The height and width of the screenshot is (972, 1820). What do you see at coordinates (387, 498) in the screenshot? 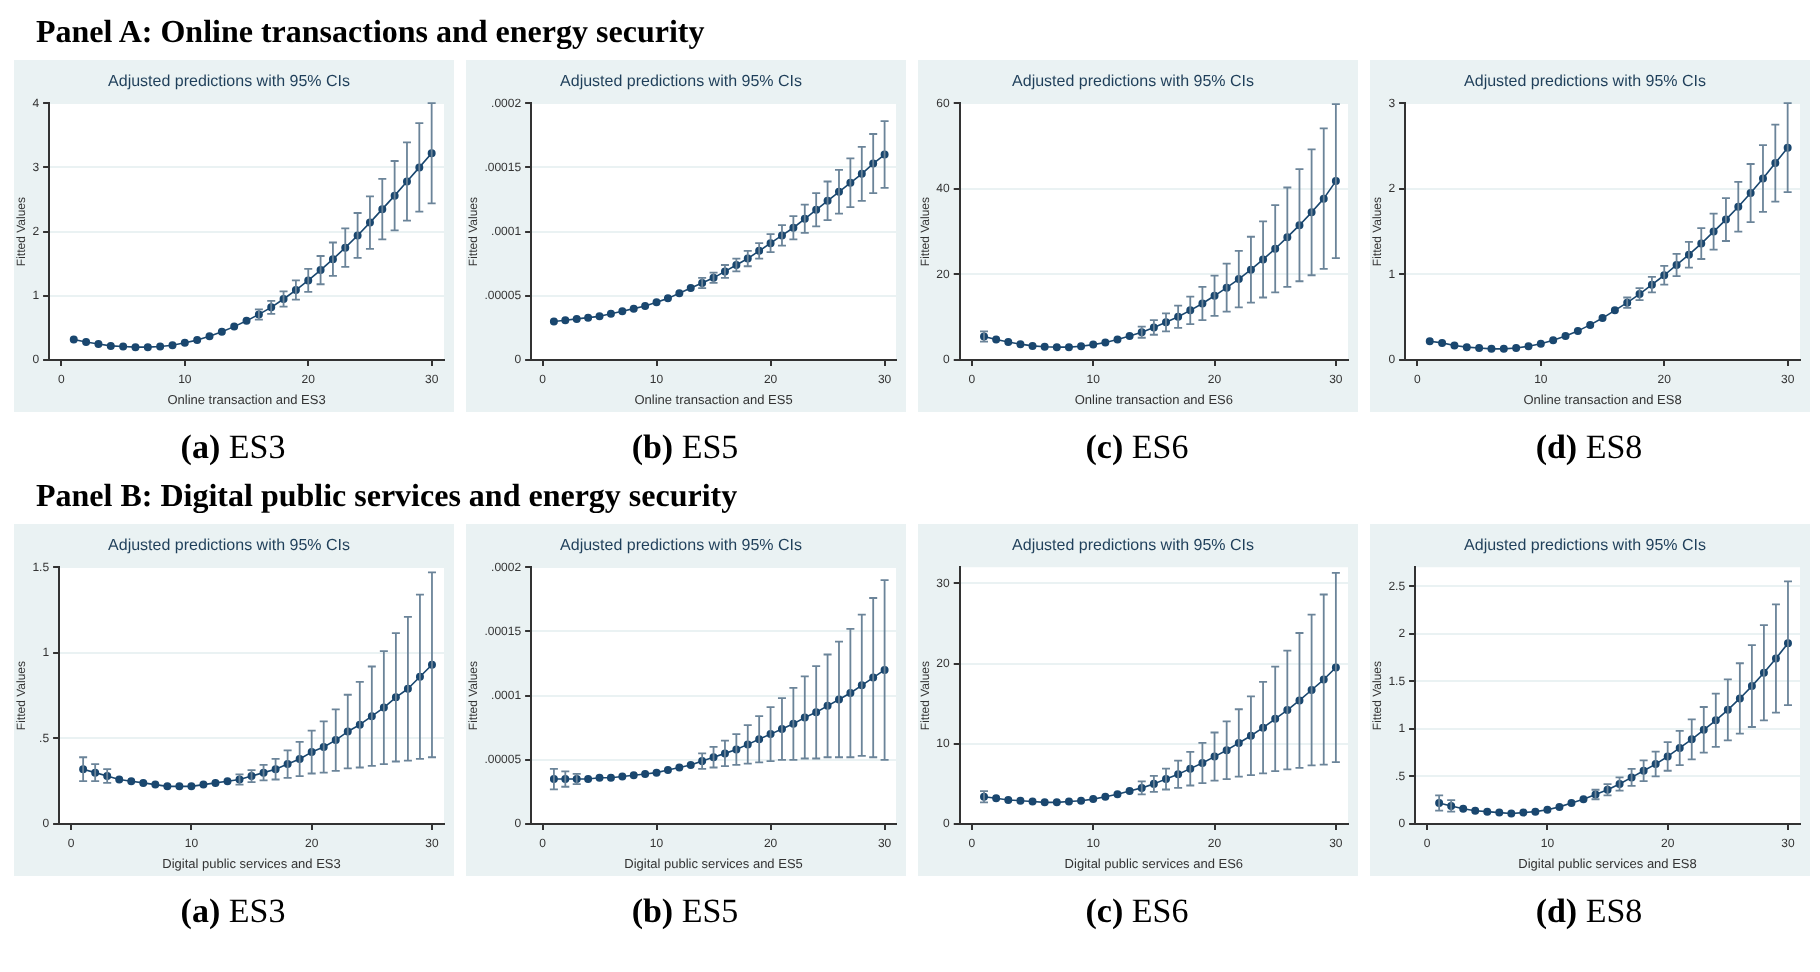
I see `text: Panel B: Digital public services and energy security` at bounding box center [387, 498].